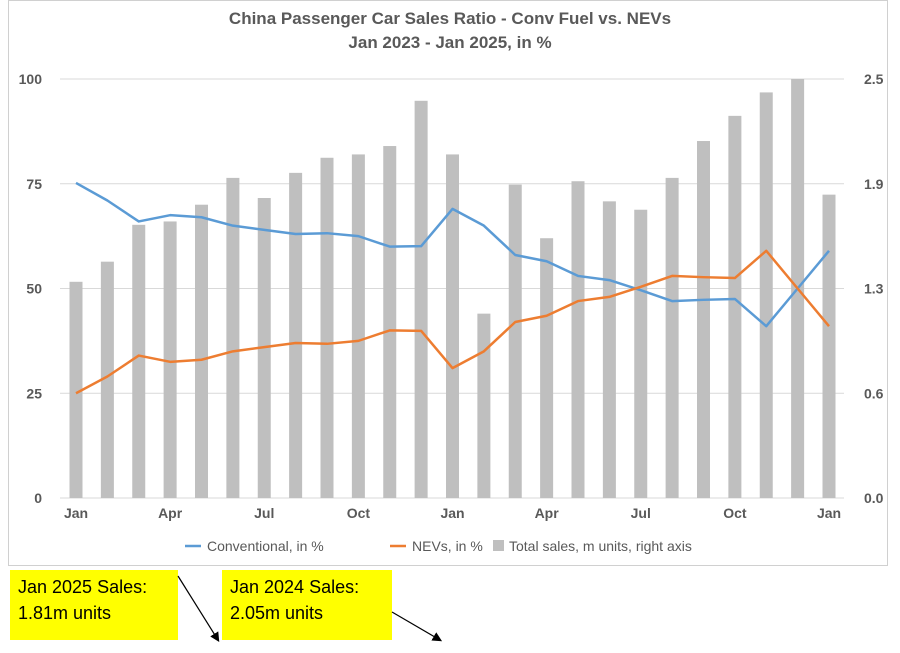 Image resolution: width=900 pixels, height=653 pixels. I want to click on left-axis-tick: 0, so click(38, 498).